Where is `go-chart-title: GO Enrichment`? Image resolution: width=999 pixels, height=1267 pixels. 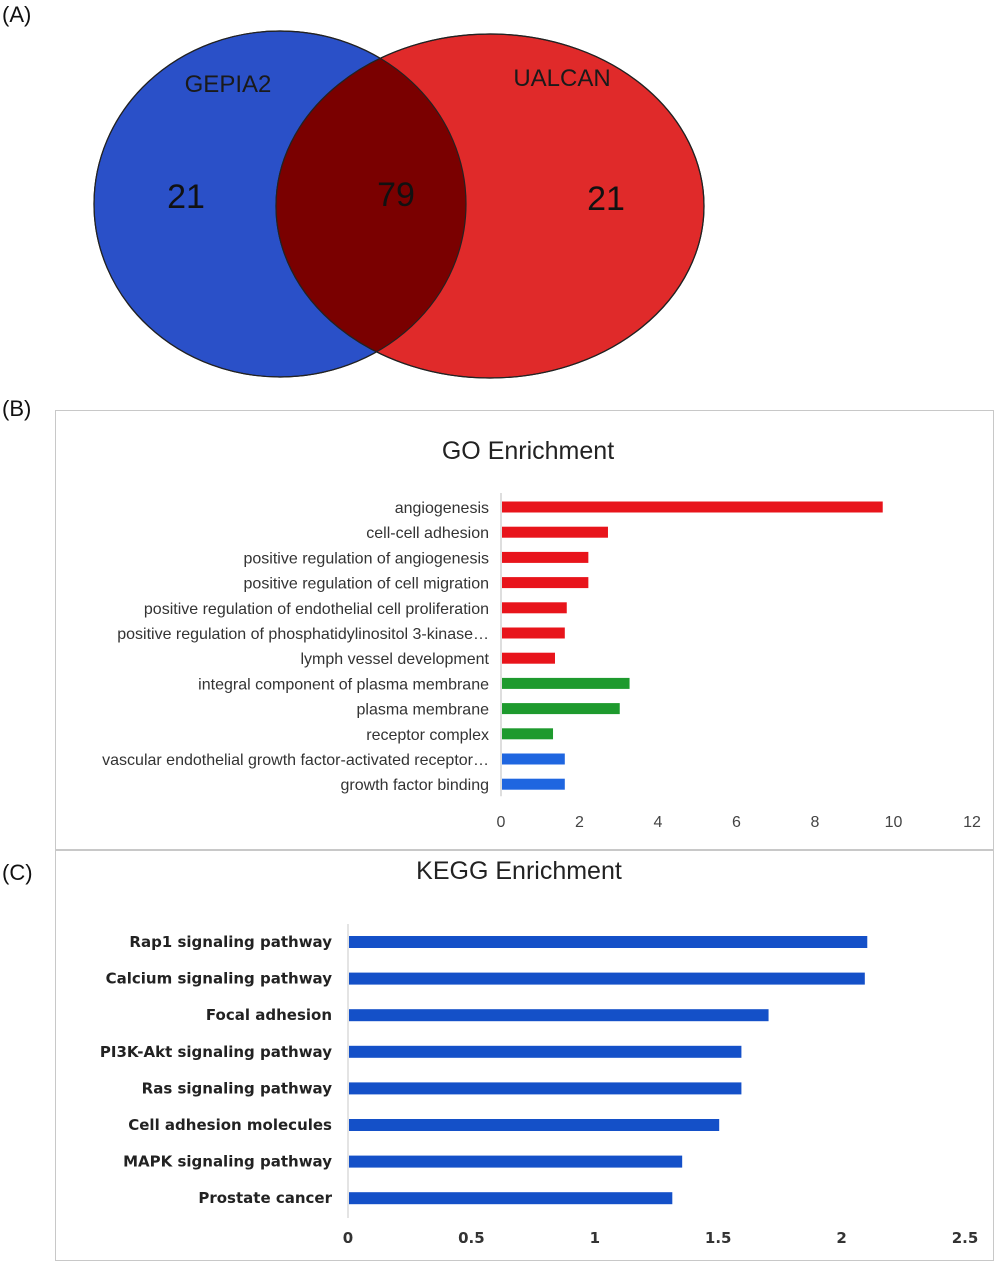 go-chart-title: GO Enrichment is located at coordinates (528, 451).